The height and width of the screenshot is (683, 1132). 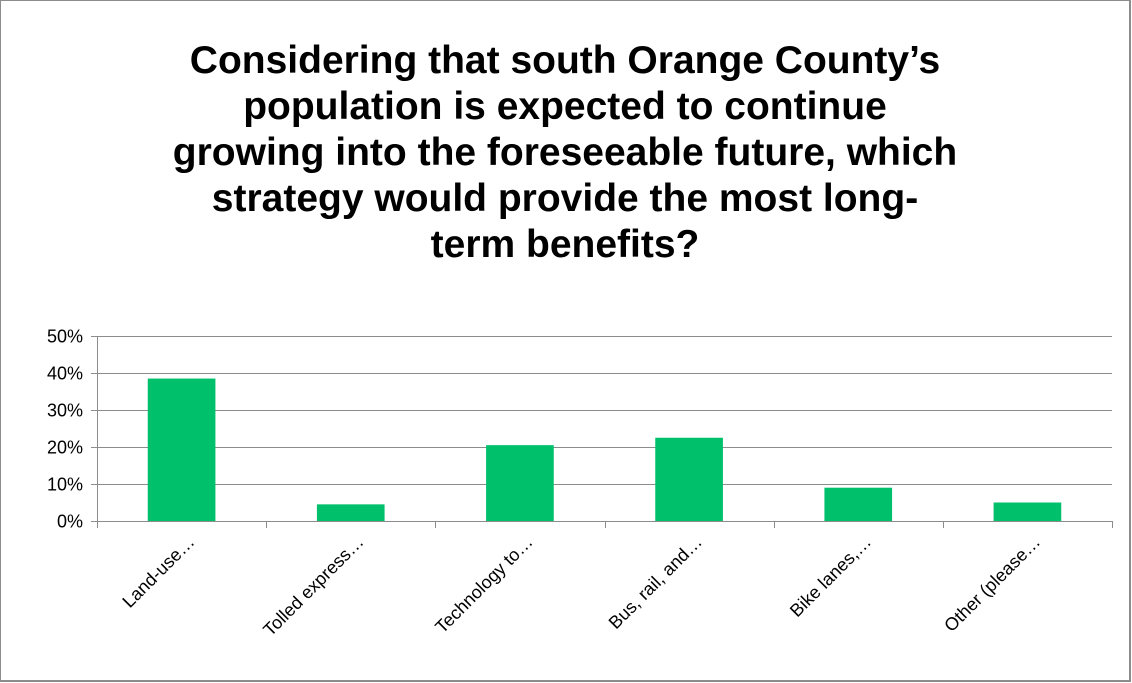 I want to click on title-line: term benefits?, so click(x=565, y=244).